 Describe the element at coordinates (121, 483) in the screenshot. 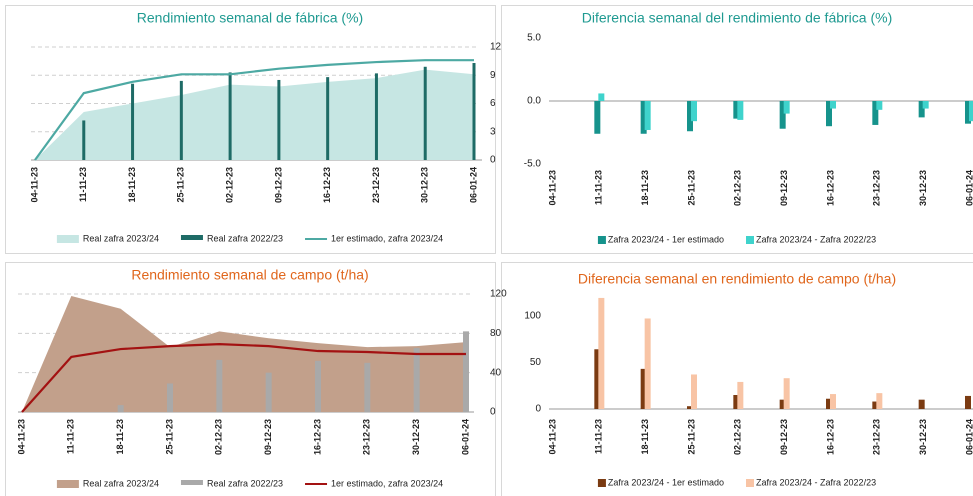

I see `legend-label: Real zafra 2023/24` at that location.